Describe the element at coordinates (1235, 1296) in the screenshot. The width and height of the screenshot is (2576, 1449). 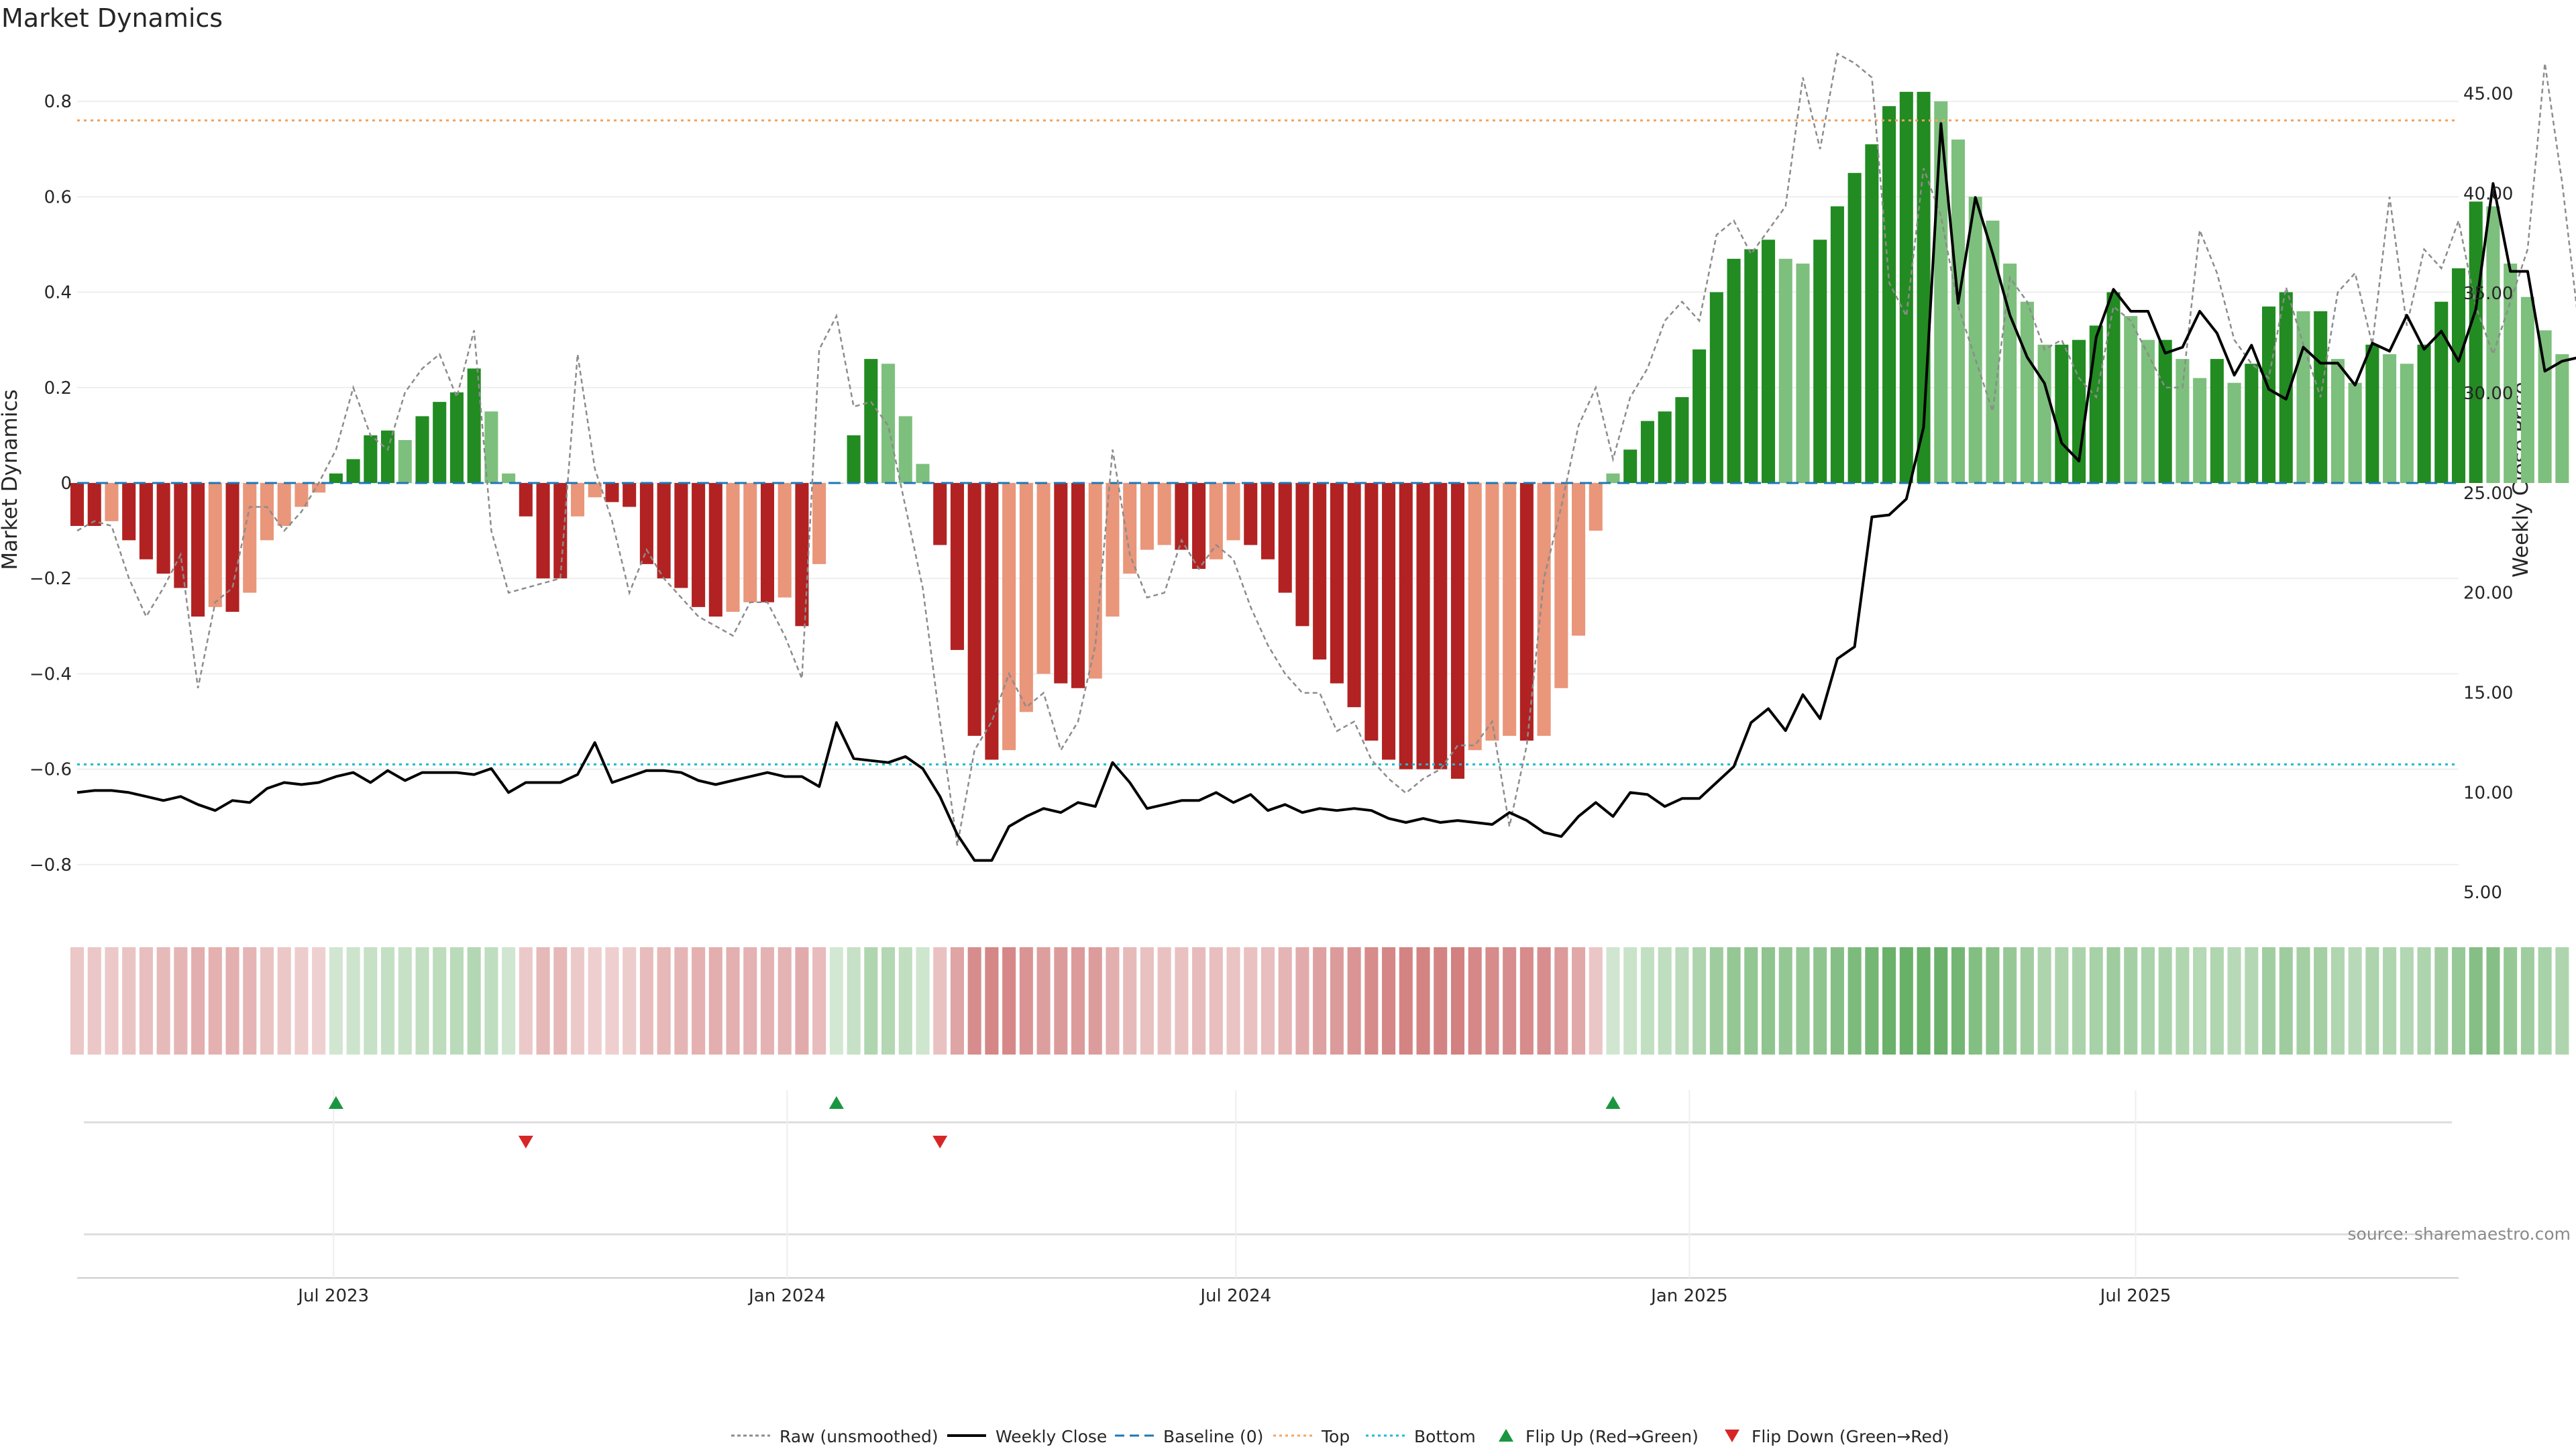
I see `x-tick-label: Jul 2024` at that location.